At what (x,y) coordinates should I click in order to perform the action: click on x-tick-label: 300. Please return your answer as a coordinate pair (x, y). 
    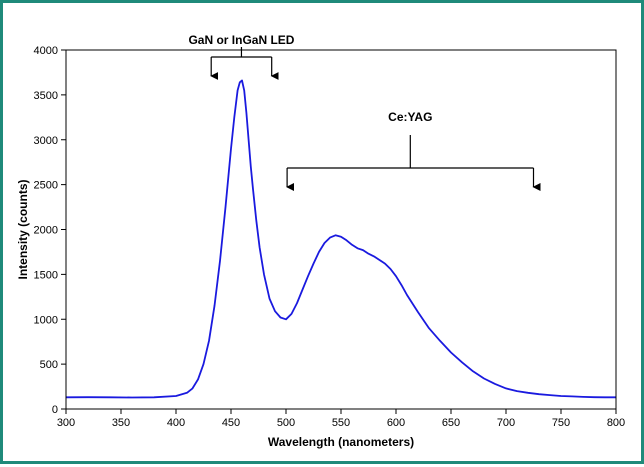
    Looking at the image, I should click on (66, 423).